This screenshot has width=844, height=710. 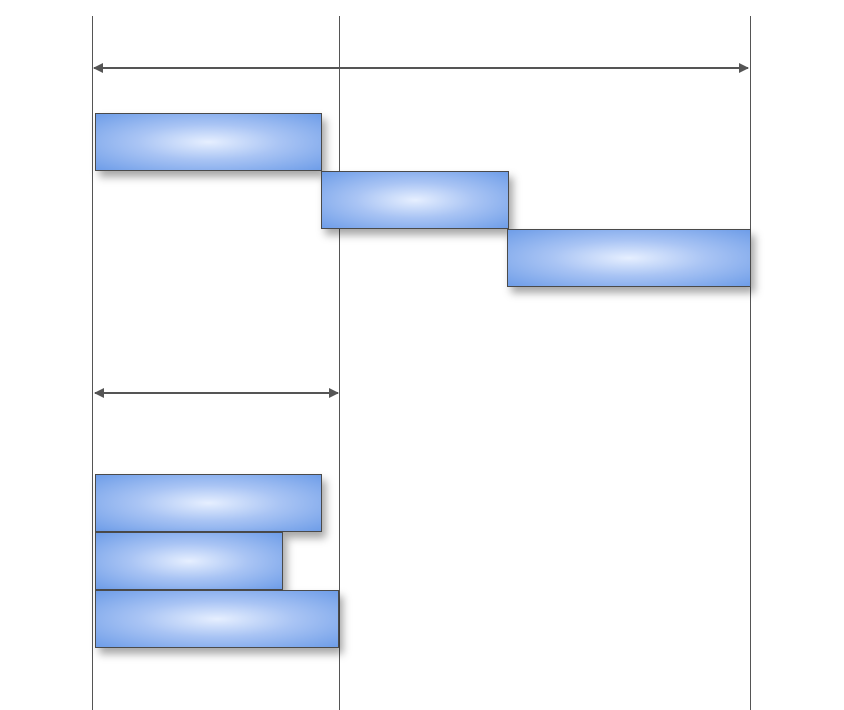 What do you see at coordinates (750, 363) in the screenshot?
I see `guide-line-right` at bounding box center [750, 363].